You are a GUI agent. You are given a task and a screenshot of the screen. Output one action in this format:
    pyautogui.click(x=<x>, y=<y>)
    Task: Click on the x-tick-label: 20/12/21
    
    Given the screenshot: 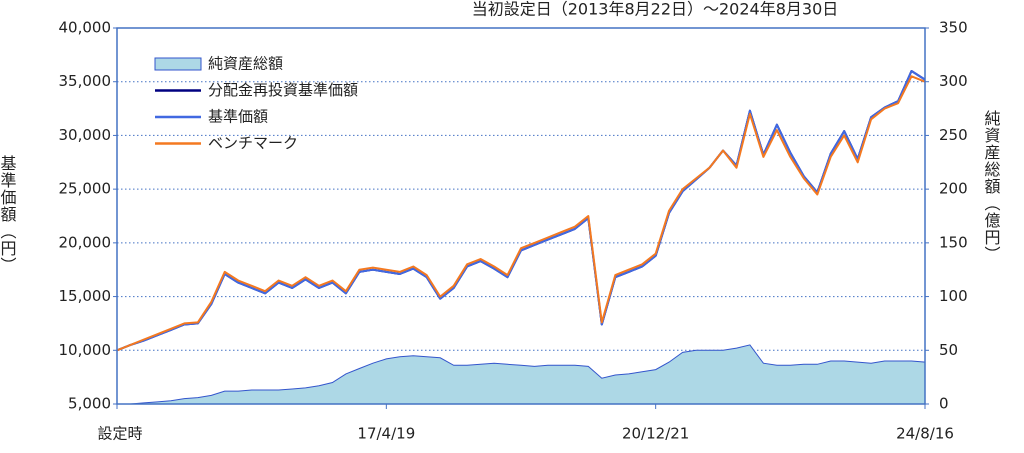 What is the action you would take?
    pyautogui.click(x=655, y=434)
    